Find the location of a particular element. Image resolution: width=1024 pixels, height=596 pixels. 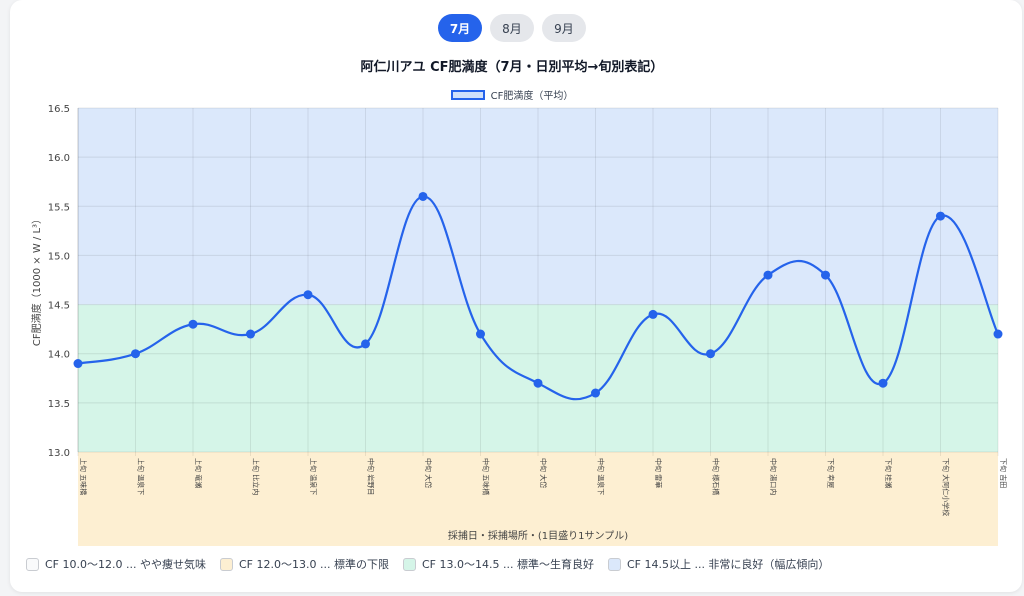

tab-september: 9月 is located at coordinates (564, 28).